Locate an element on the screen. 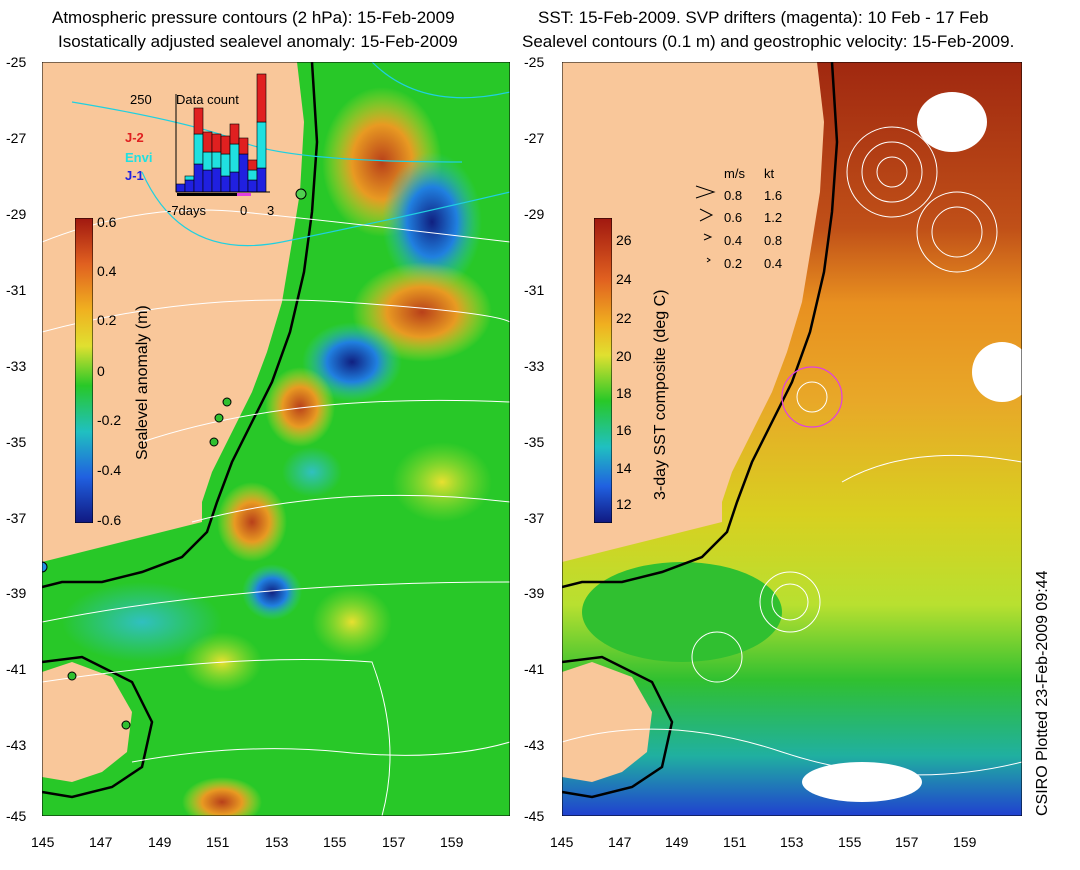 The width and height of the screenshot is (1080, 870). lon-tick-left: 147 is located at coordinates (101, 842).